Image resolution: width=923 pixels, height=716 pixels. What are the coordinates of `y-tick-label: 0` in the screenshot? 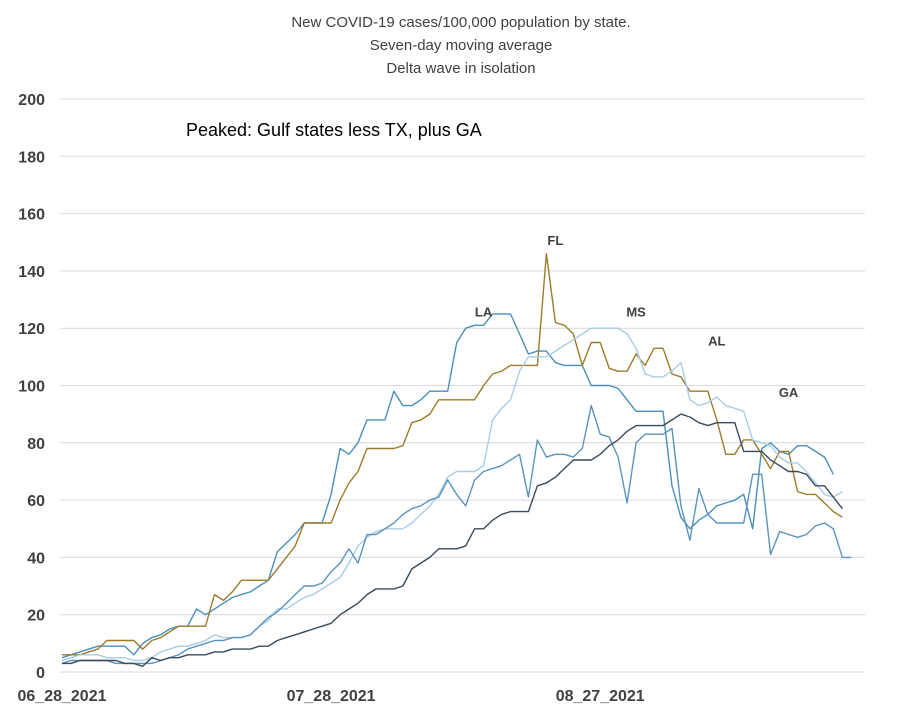 It's located at (40, 673).